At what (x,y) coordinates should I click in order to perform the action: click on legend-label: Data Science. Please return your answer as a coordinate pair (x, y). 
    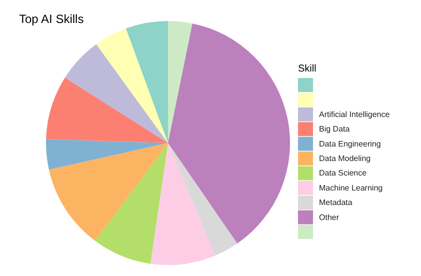
    Looking at the image, I should click on (343, 173).